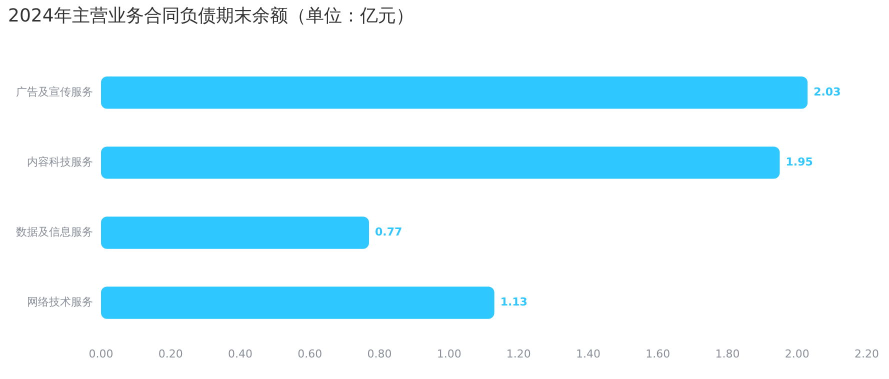  I want to click on chart-title: 2024年主营业务合同负债期末余额（单位：亿元）, so click(211, 15).